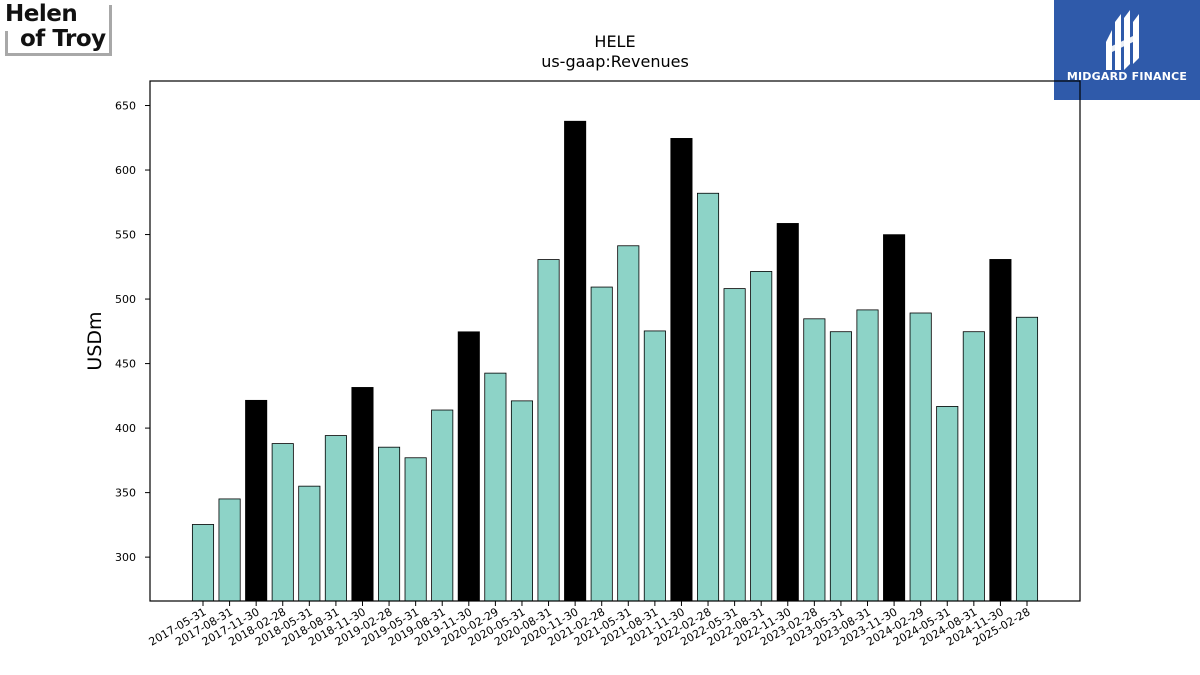  I want to click on y-tick-label: 500, so click(125, 299).